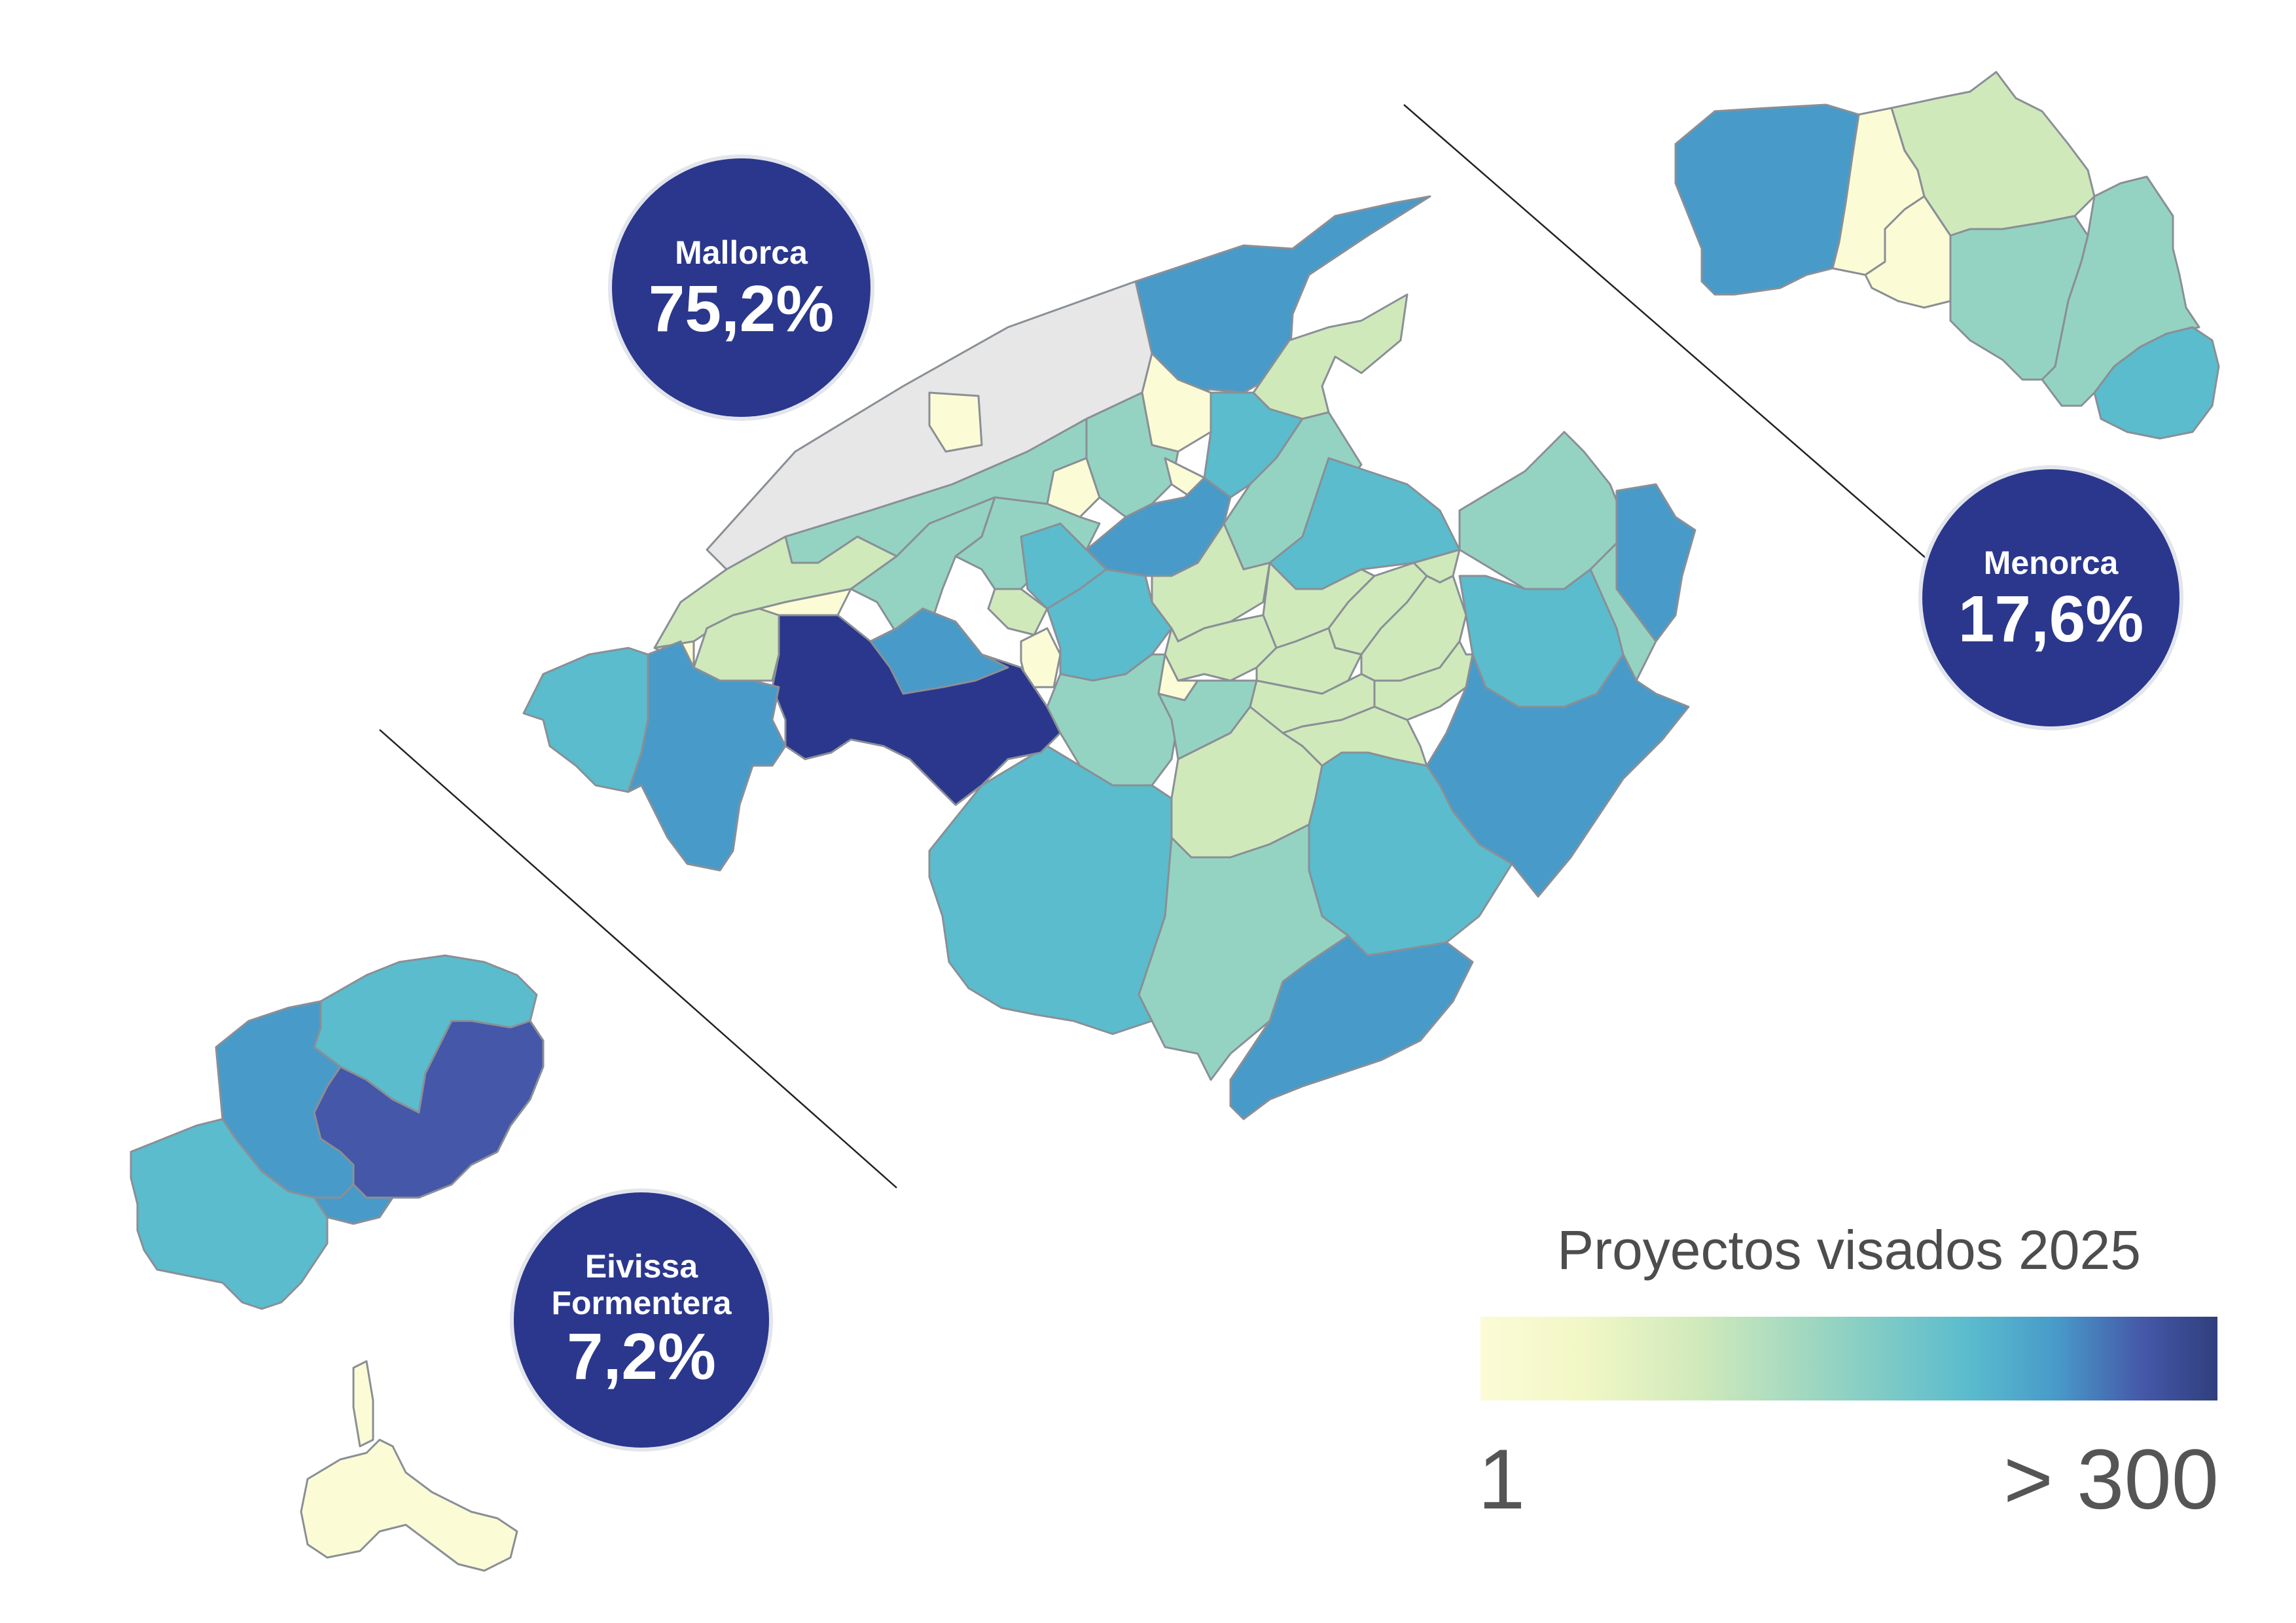 The image size is (2296, 1623). I want to click on mallorca-label: Mallorca, so click(741, 252).